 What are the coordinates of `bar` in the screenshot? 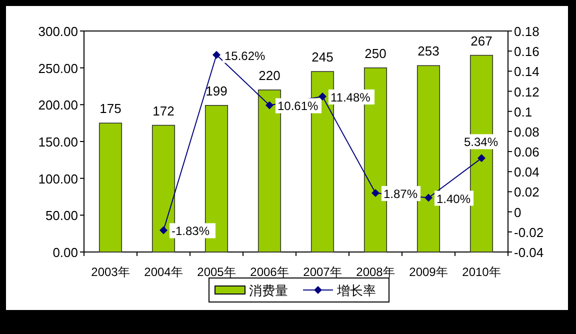 It's located at (110, 187).